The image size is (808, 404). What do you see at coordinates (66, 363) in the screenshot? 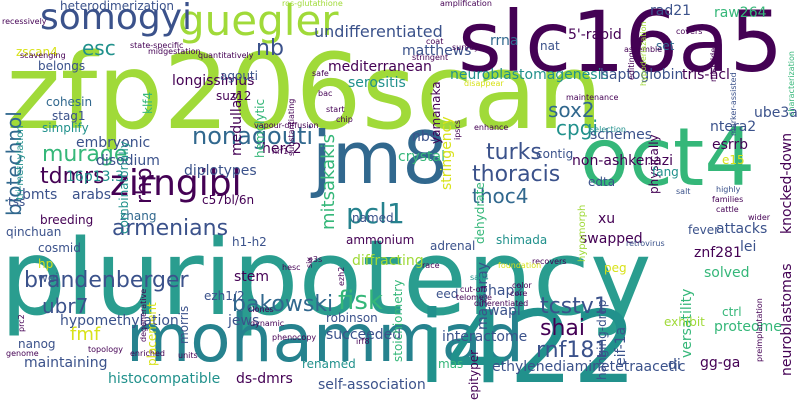
I see `word-maintaining: maintaining` at bounding box center [66, 363].